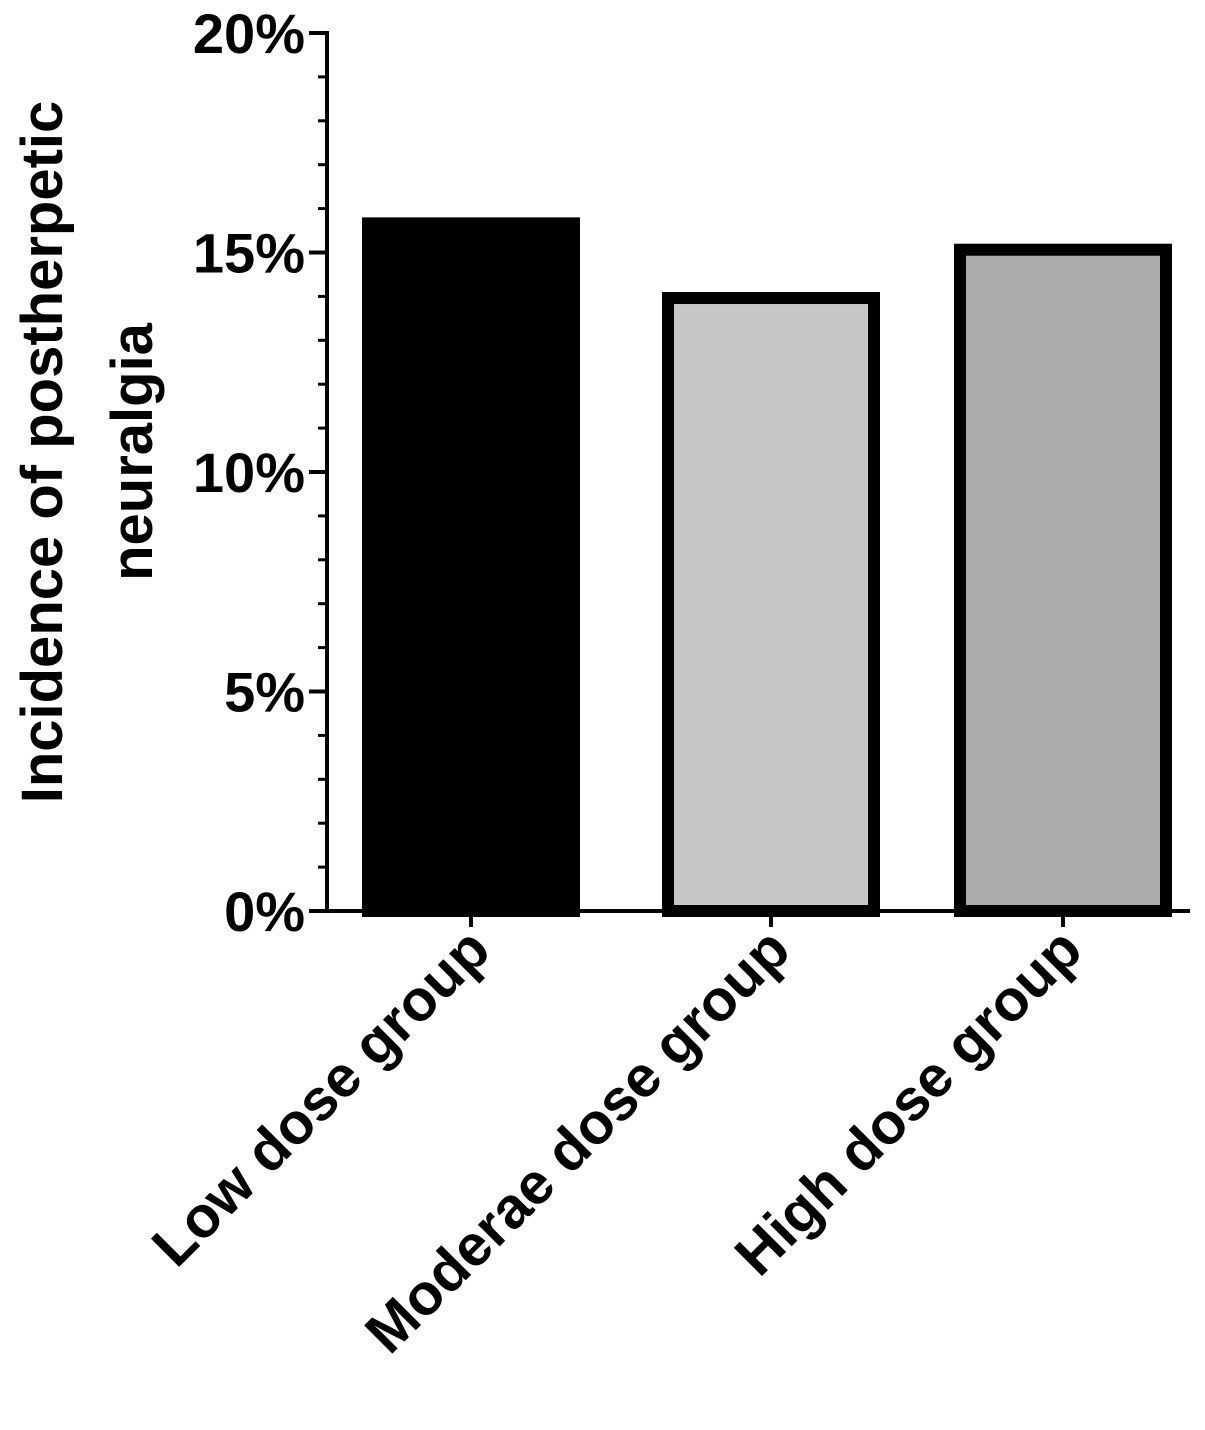 The image size is (1205, 1430). I want to click on y-axis-ticks, so click(318, 472).